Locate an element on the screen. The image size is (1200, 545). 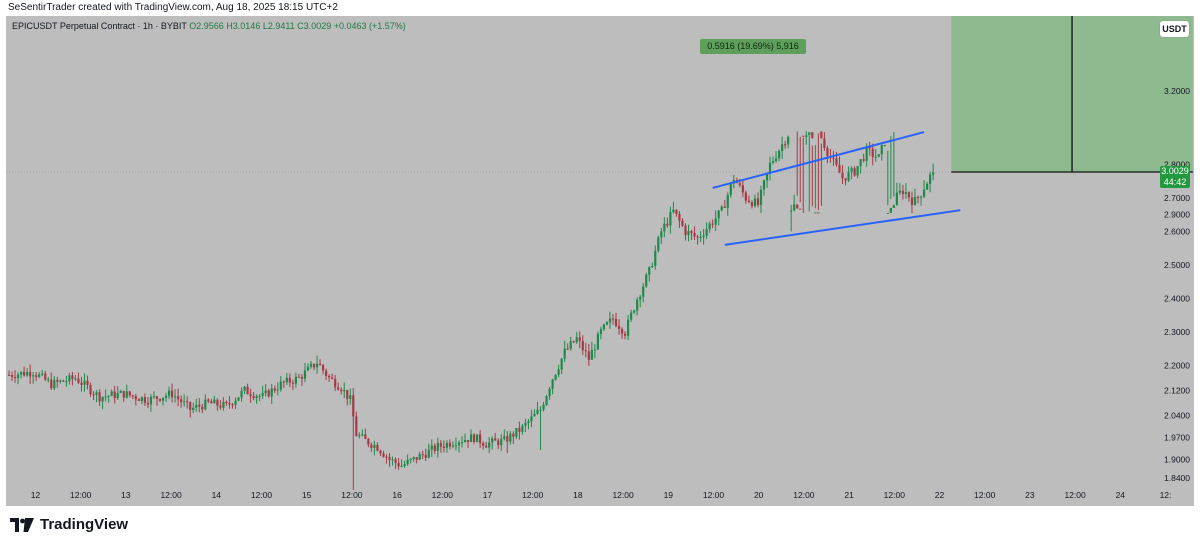
x-tick-label: 24 is located at coordinates (1121, 495).